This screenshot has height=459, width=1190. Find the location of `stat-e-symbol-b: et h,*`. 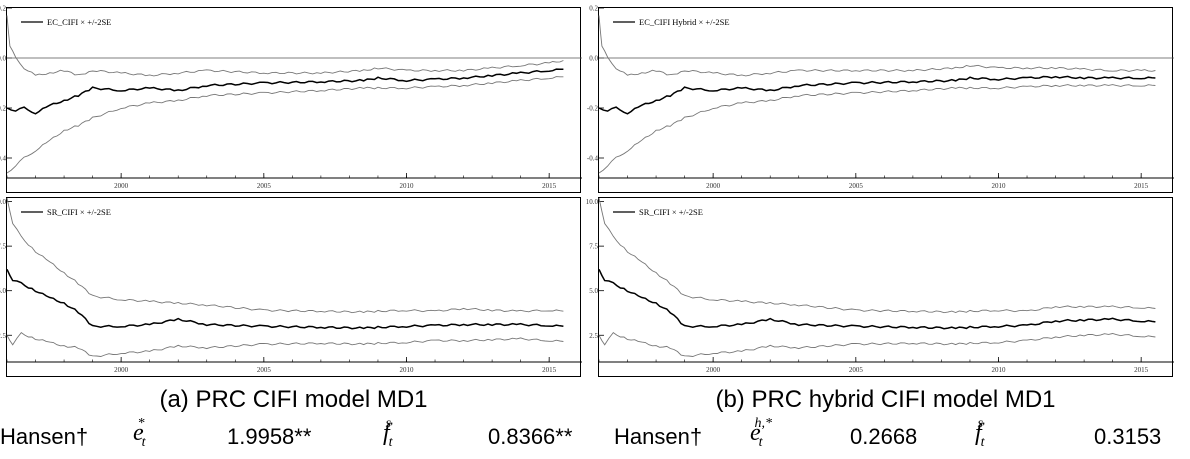

stat-e-symbol-b: et h,* is located at coordinates (766, 433).